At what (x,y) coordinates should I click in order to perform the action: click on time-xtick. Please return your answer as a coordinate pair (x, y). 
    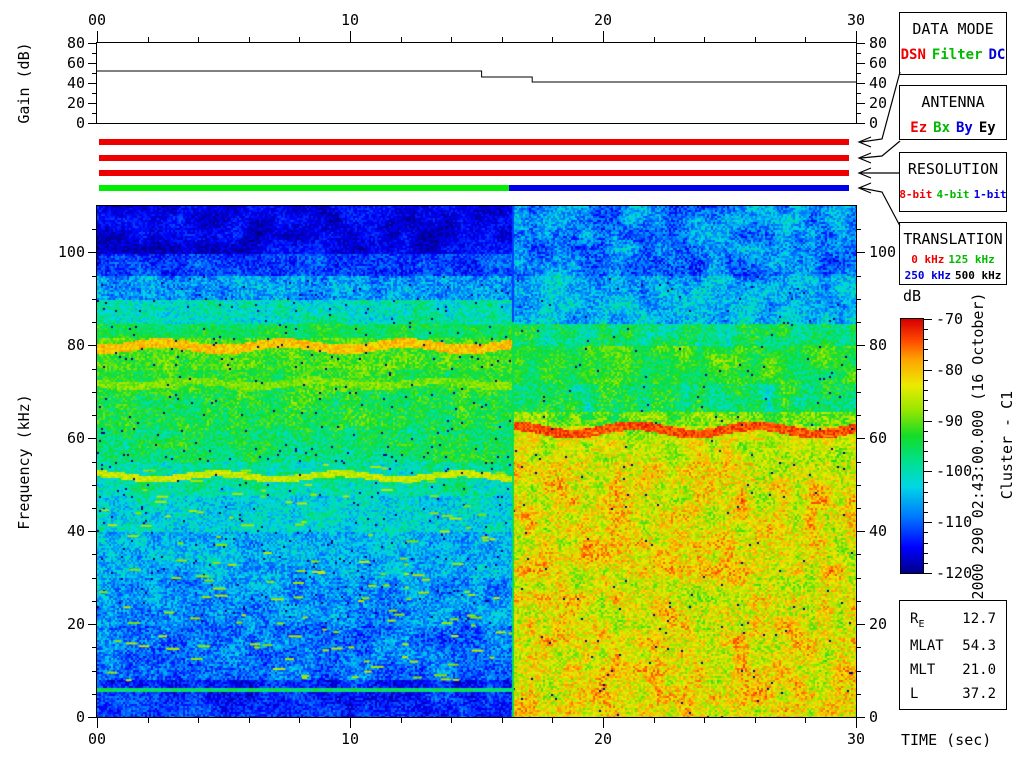
    Looking at the image, I should click on (350, 723).